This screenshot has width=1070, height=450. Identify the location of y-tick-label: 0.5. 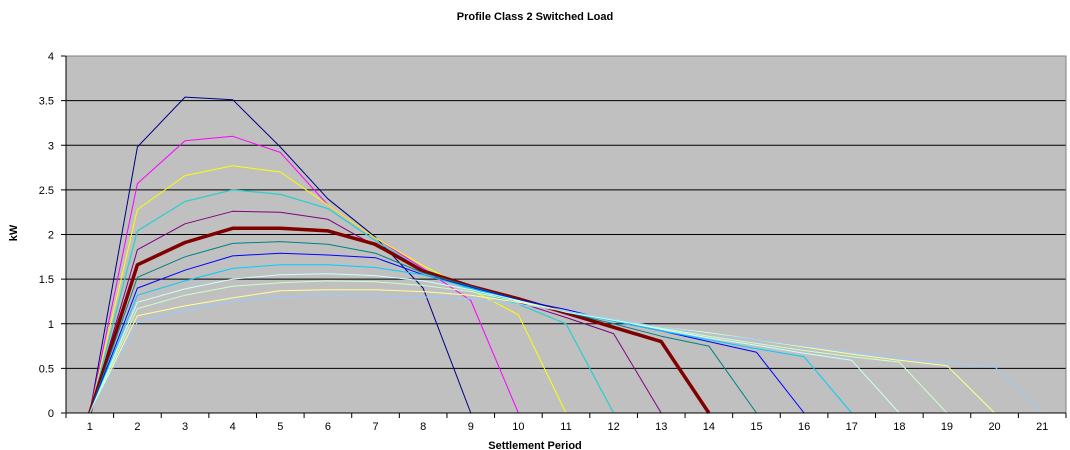
(46, 369).